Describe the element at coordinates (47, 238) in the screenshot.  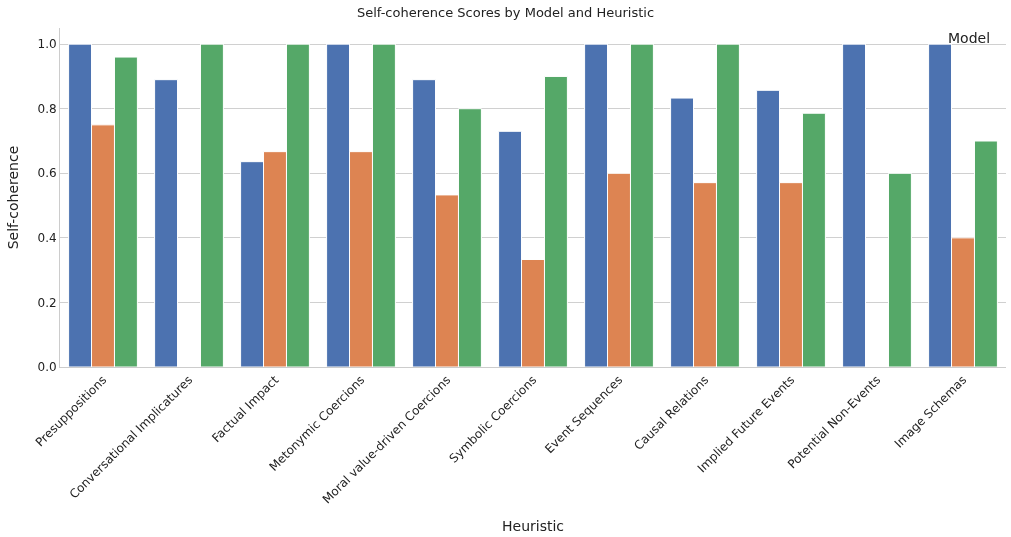
I see `y-tick-label: 0.4` at that location.